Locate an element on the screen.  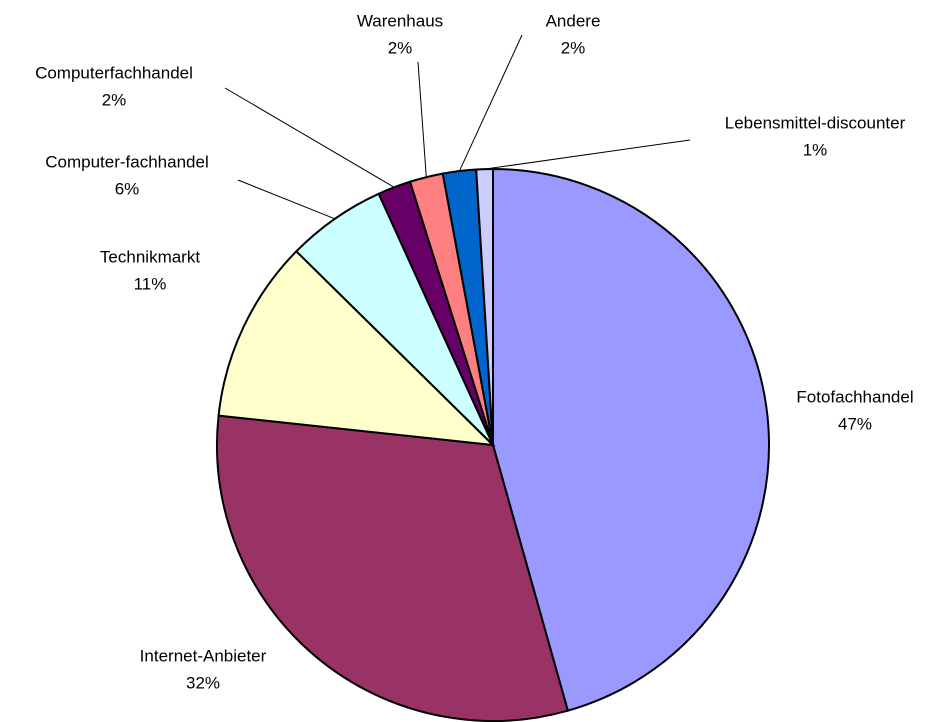
slice-label: Andere is located at coordinates (573, 20).